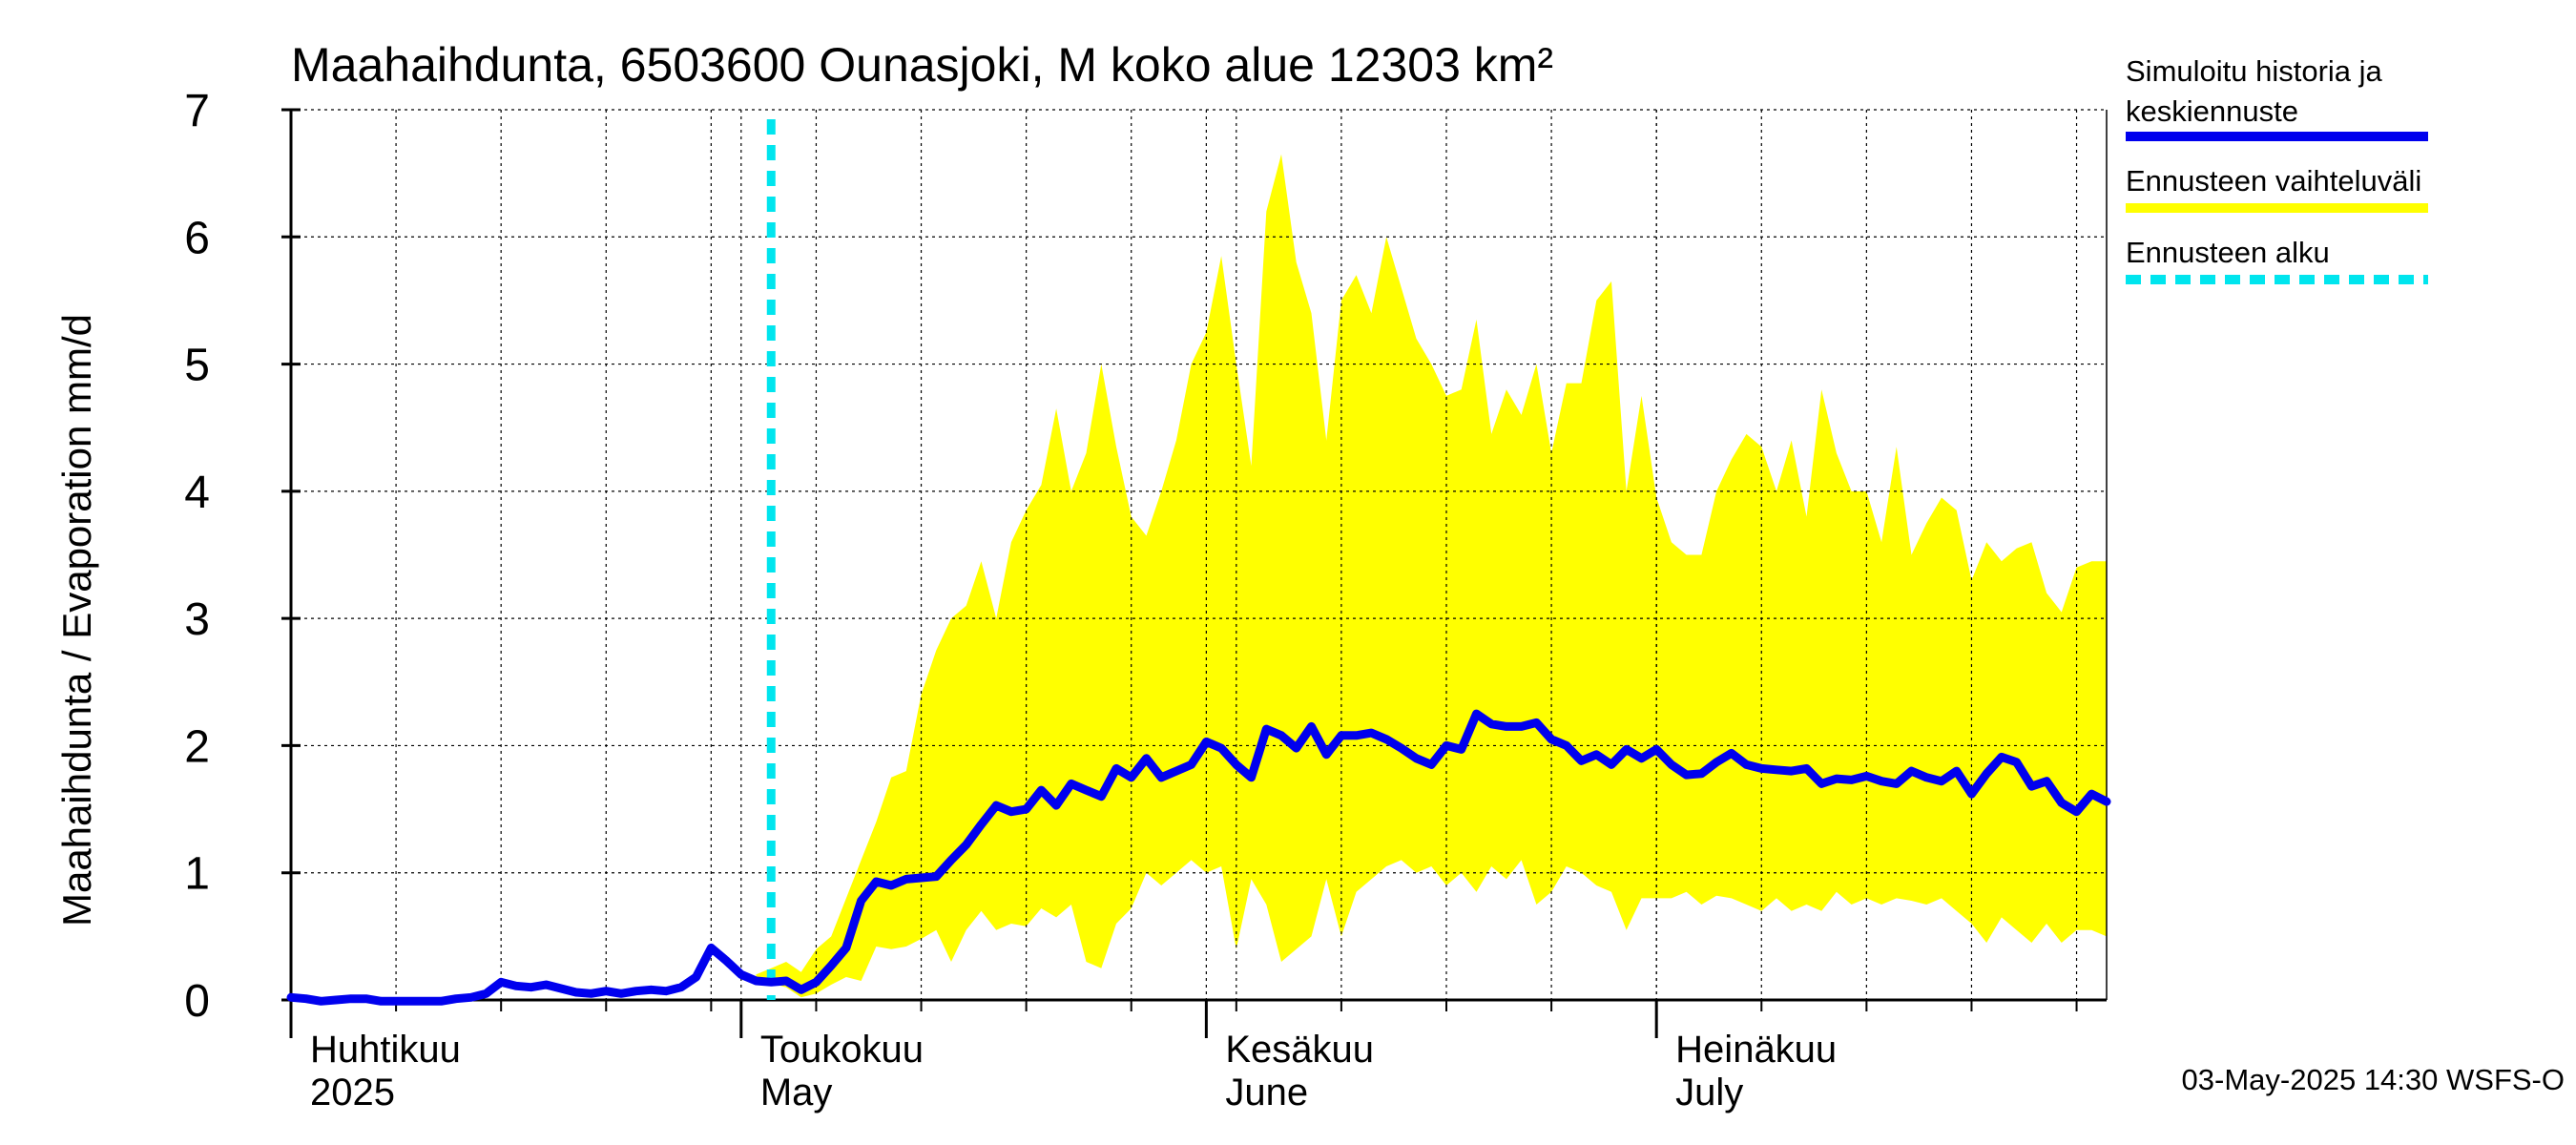  Describe the element at coordinates (842, 1050) in the screenshot. I see `x-month-label: Toukokuu` at that location.